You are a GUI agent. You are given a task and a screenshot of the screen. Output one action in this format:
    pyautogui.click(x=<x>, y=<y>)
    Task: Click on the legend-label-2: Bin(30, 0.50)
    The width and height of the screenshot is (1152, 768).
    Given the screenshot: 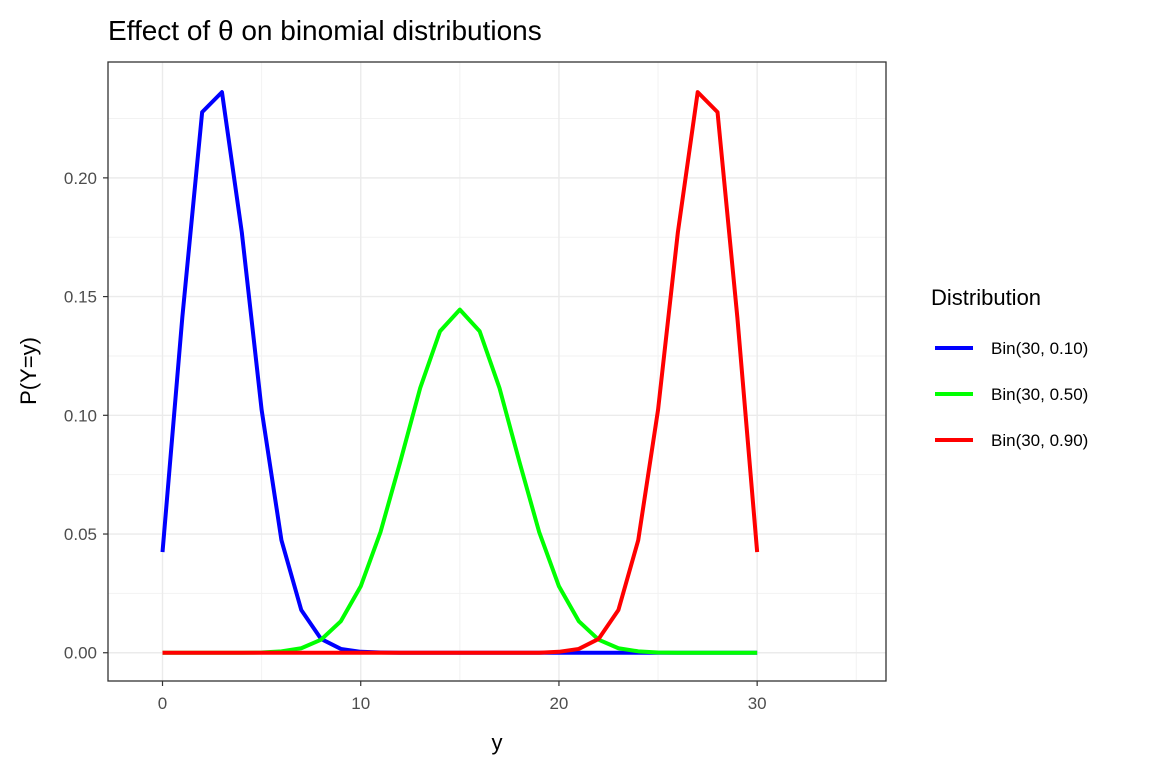 What is the action you would take?
    pyautogui.click(x=1039, y=394)
    